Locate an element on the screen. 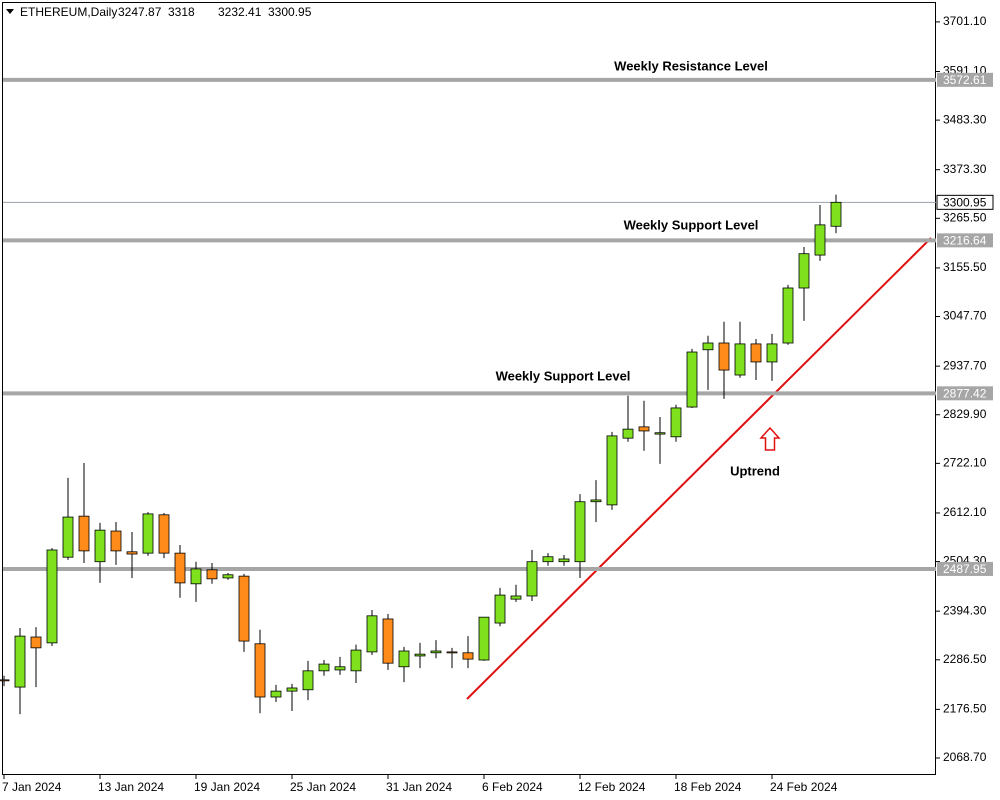  y-tick-label: 2612.10 is located at coordinates (965, 512).